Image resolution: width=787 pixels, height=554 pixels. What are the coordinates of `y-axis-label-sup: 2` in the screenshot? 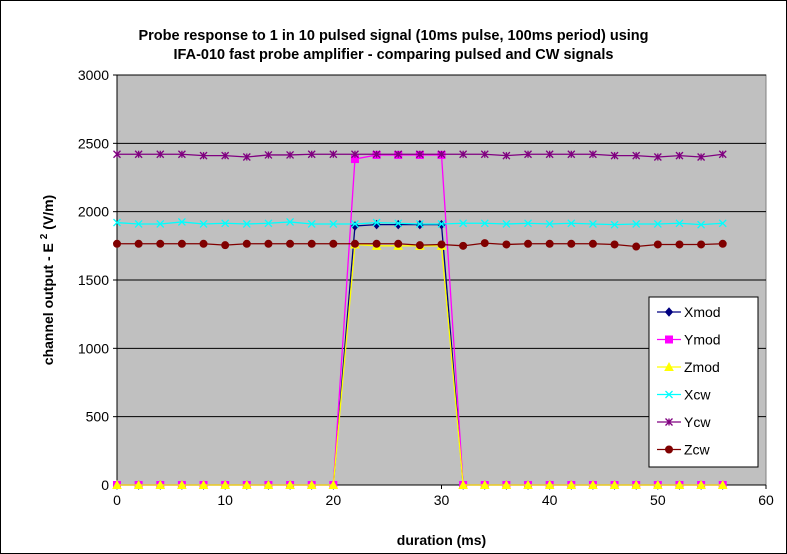 It's located at (44, 236).